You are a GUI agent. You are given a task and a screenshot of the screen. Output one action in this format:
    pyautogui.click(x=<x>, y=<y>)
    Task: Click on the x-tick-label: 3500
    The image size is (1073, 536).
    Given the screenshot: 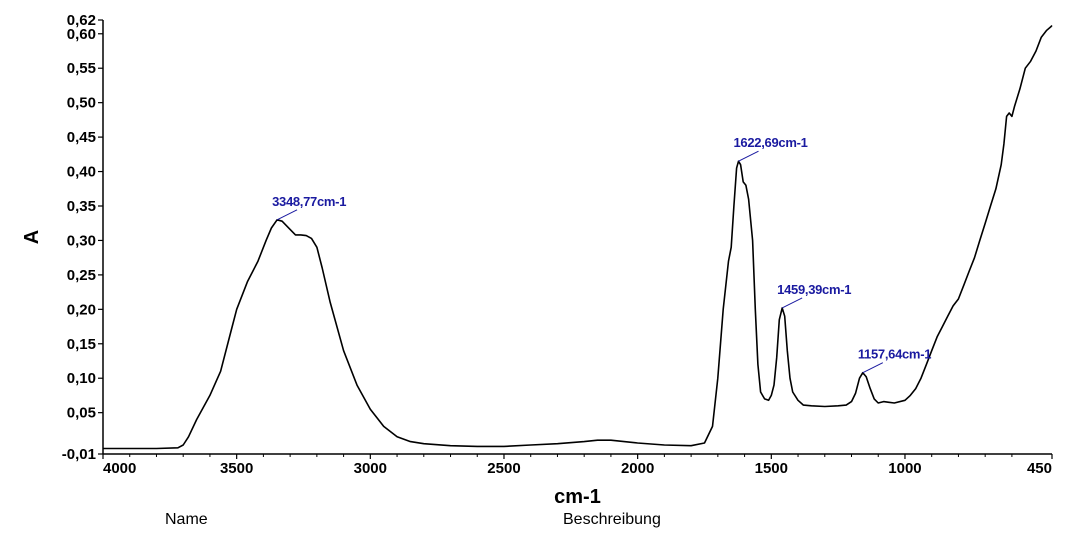 What is the action you would take?
    pyautogui.click(x=236, y=468)
    